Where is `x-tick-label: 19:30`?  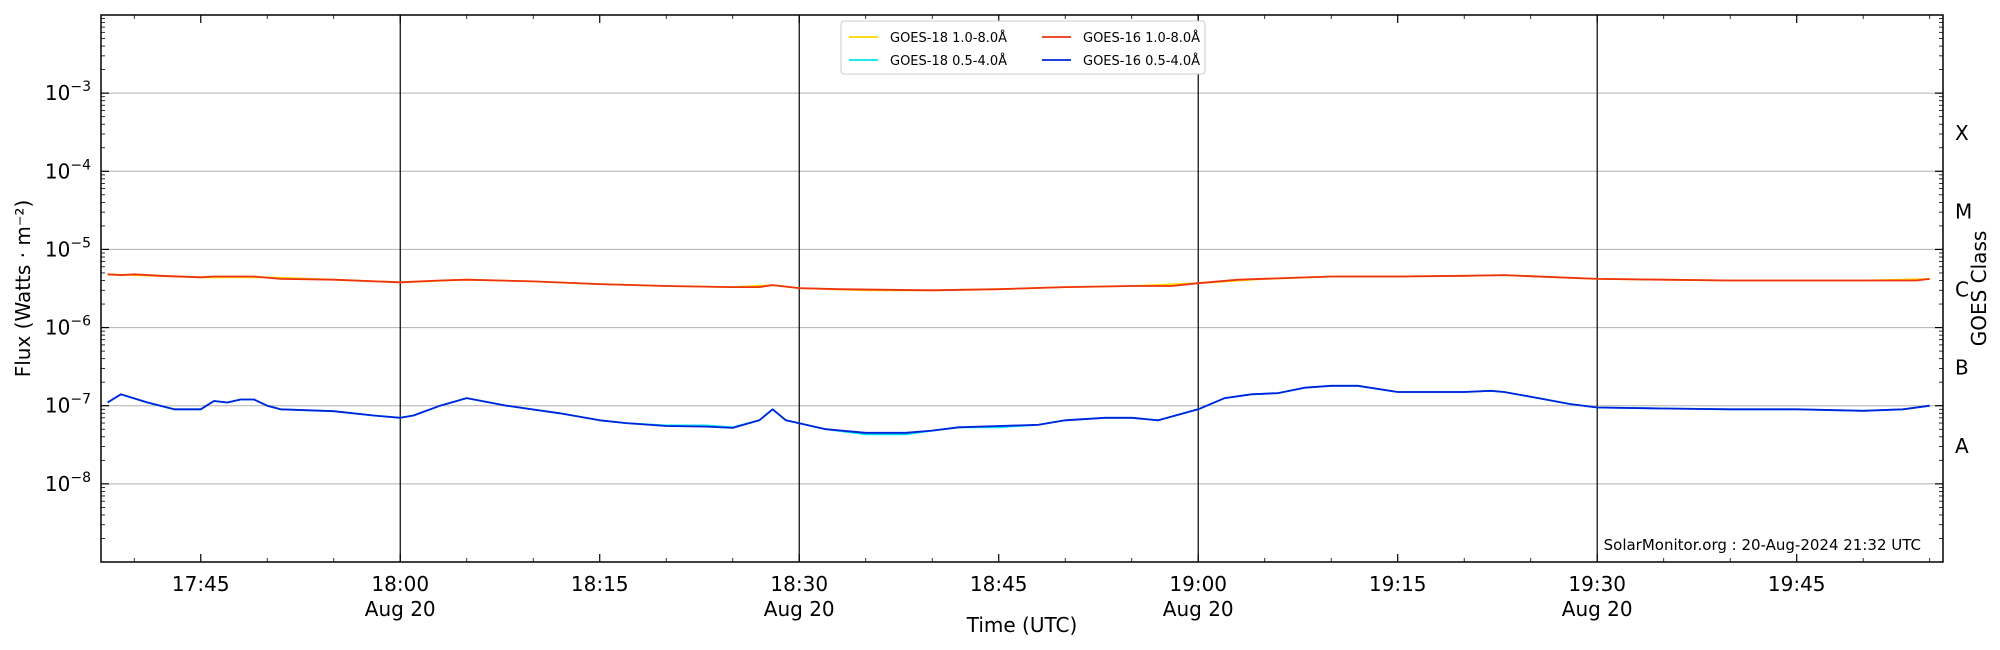 x-tick-label: 19:30 is located at coordinates (1597, 584).